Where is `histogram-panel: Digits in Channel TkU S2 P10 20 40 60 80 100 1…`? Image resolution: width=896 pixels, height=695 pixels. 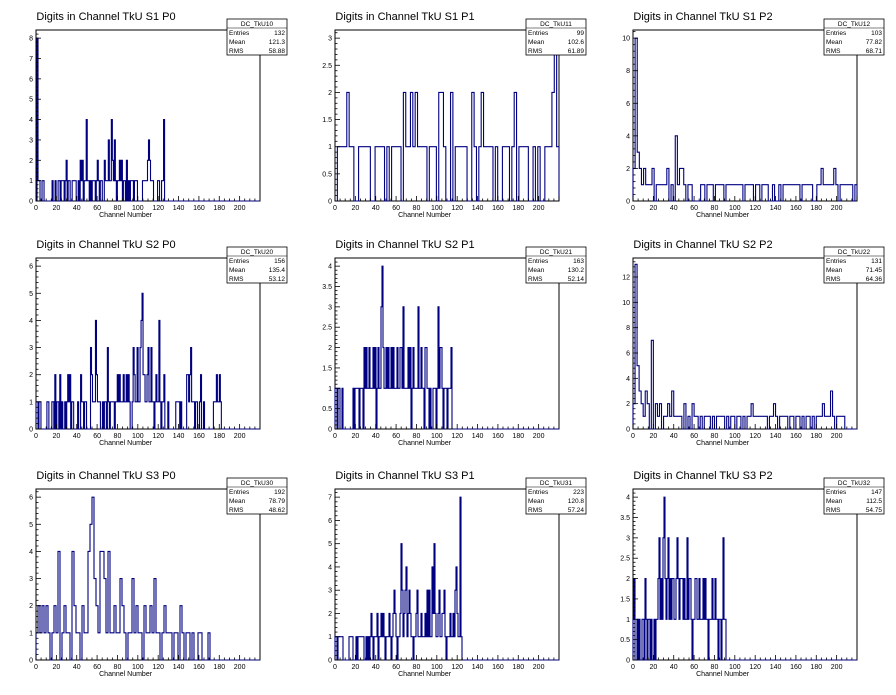 histogram-panel: Digits in Channel TkU S2 P10 20 40 60 80 100 1… is located at coordinates (454, 343).